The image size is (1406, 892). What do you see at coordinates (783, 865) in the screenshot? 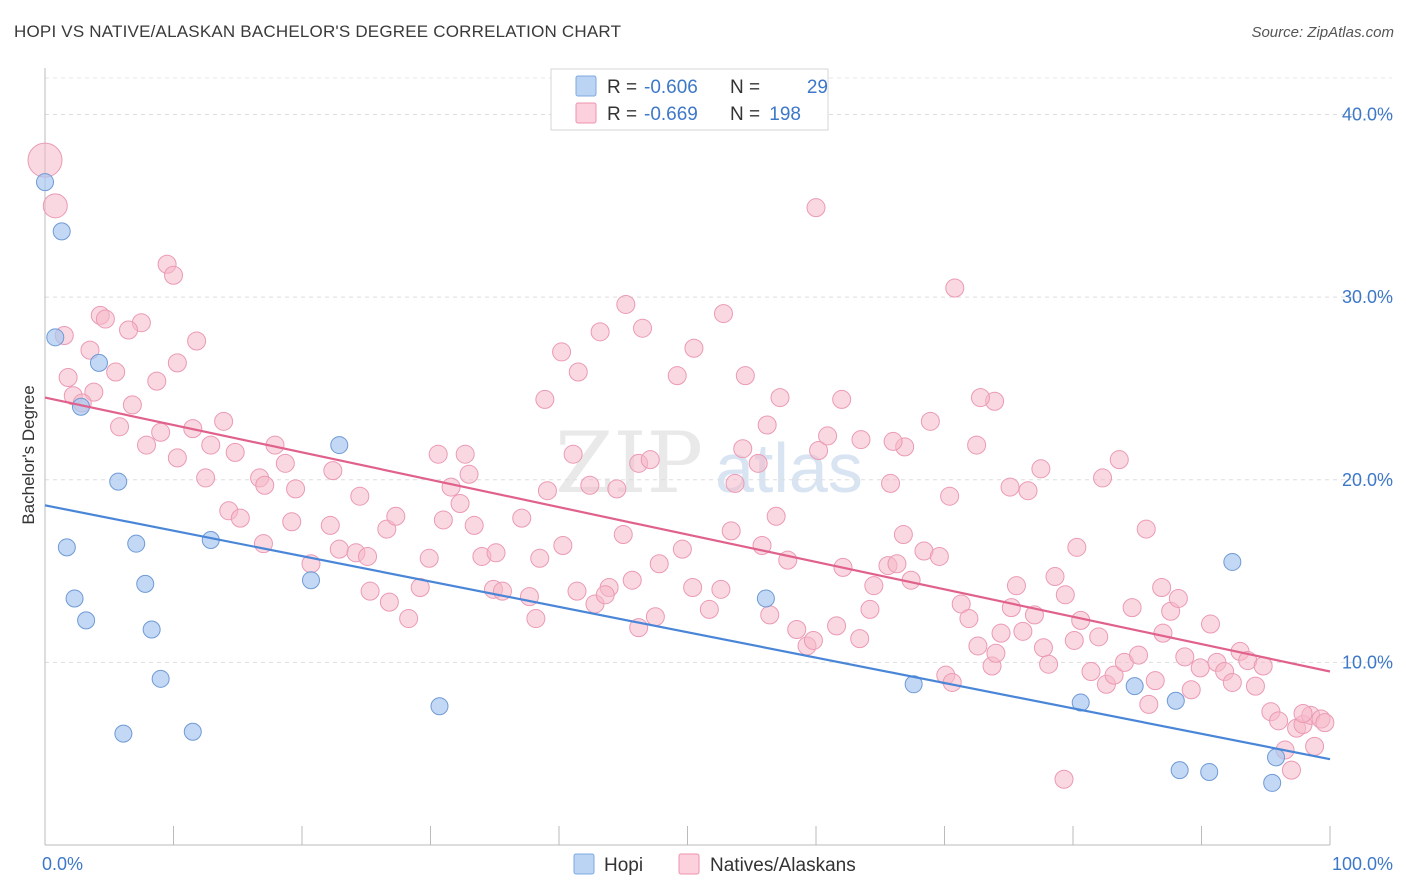
I see `legend-bottom-label-native: Natives/Alaskans` at bounding box center [783, 865].